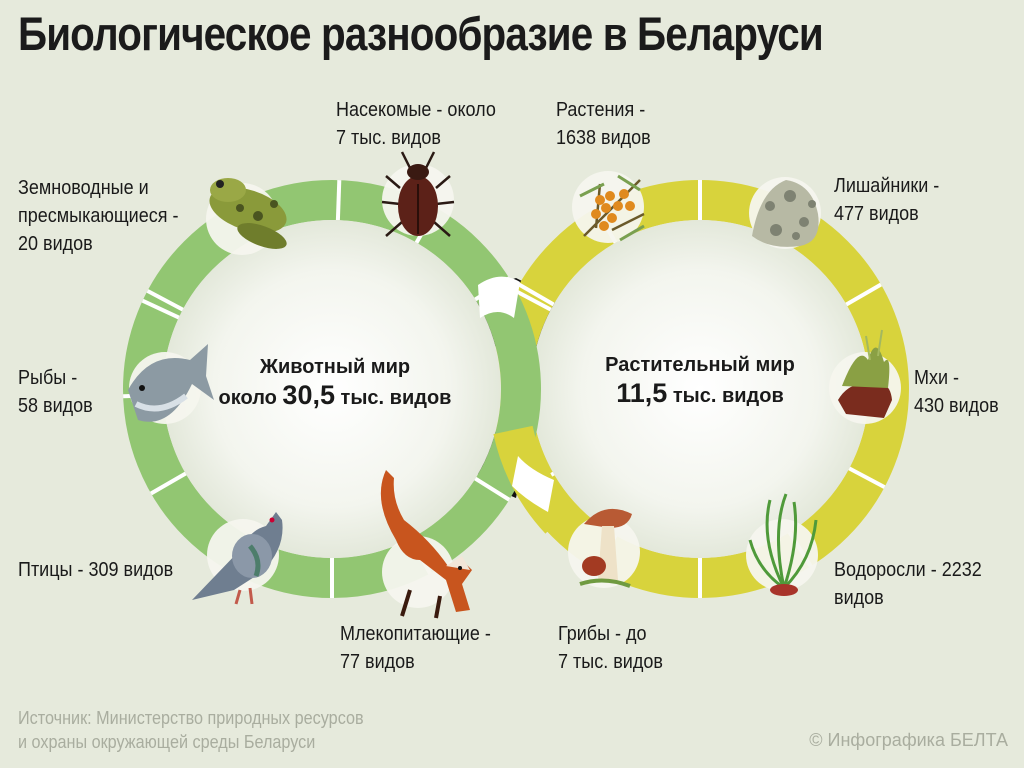  What do you see at coordinates (908, 584) in the screenshot?
I see `label-algae: Водоросли - 2232 видов` at bounding box center [908, 584].